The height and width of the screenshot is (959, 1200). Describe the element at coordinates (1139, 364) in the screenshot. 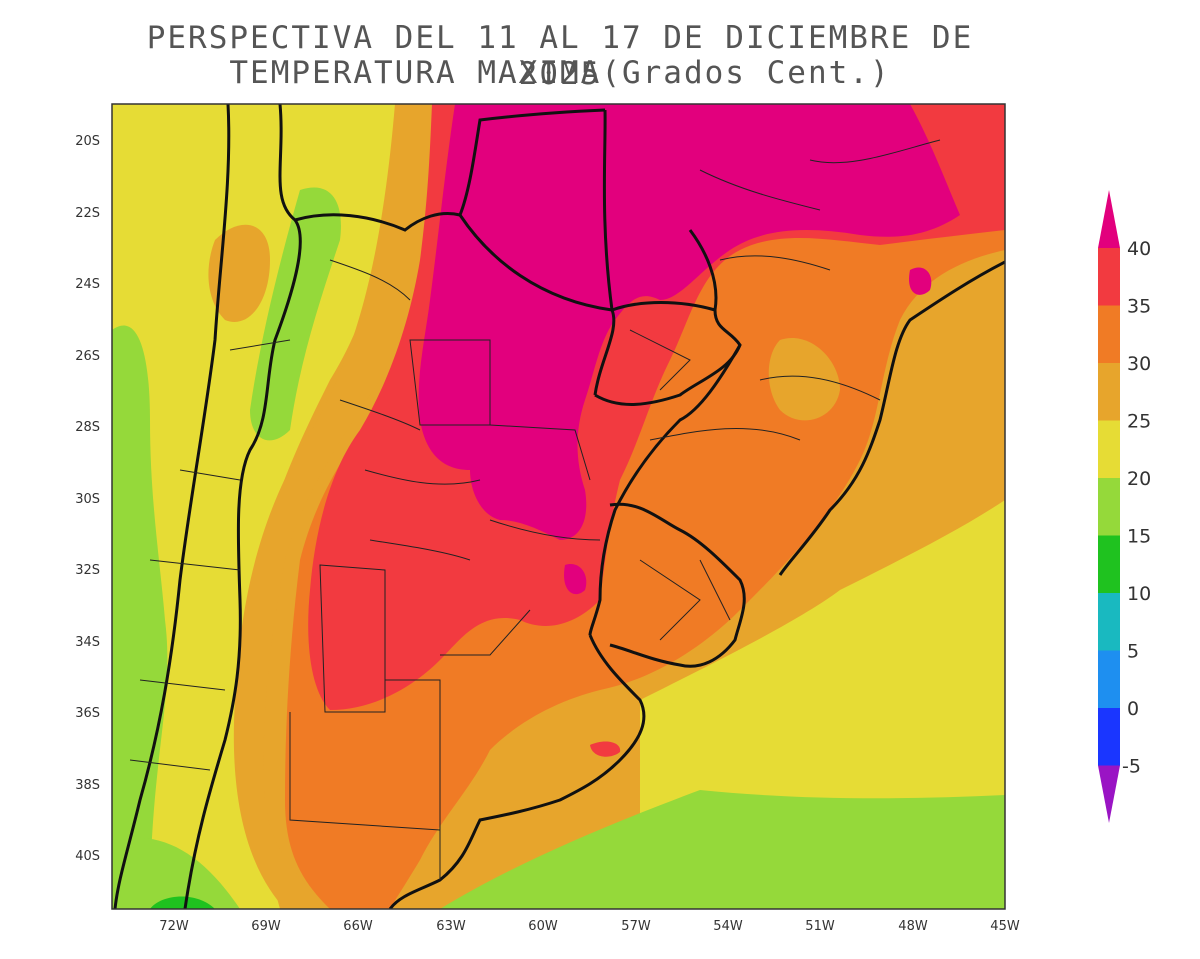

I see `legend-label: 30` at that location.